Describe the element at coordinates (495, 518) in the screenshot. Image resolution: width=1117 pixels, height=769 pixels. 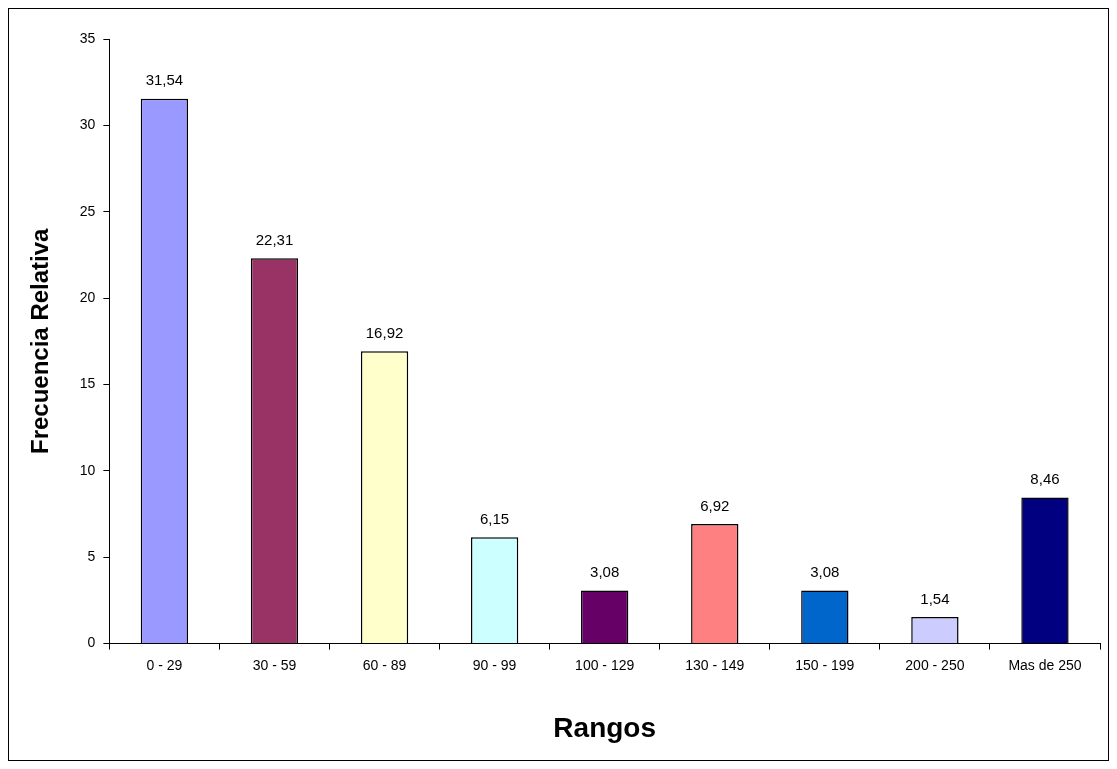
I see `data-label: 6,15` at that location.